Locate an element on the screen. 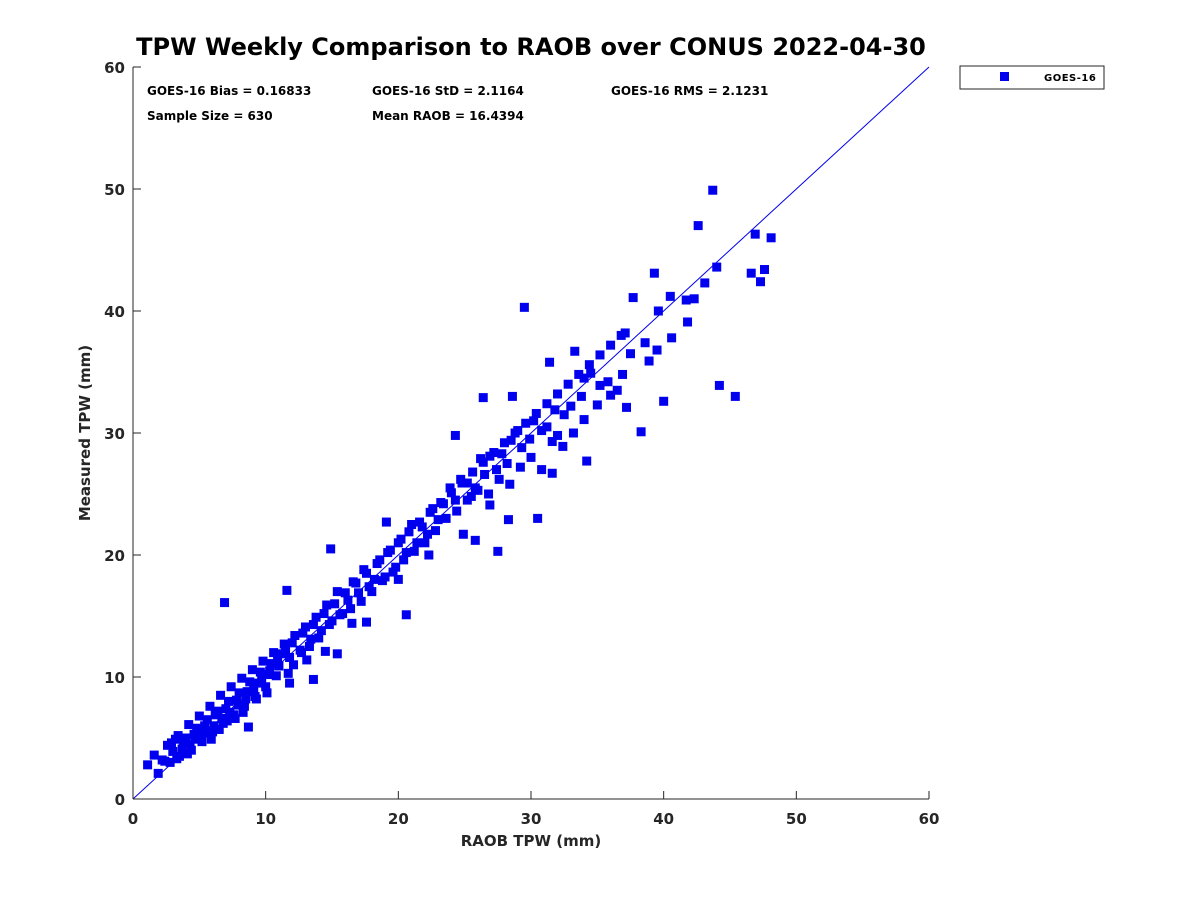 This screenshot has width=1200, height=900. y-tick-label: 40 is located at coordinates (114, 312).